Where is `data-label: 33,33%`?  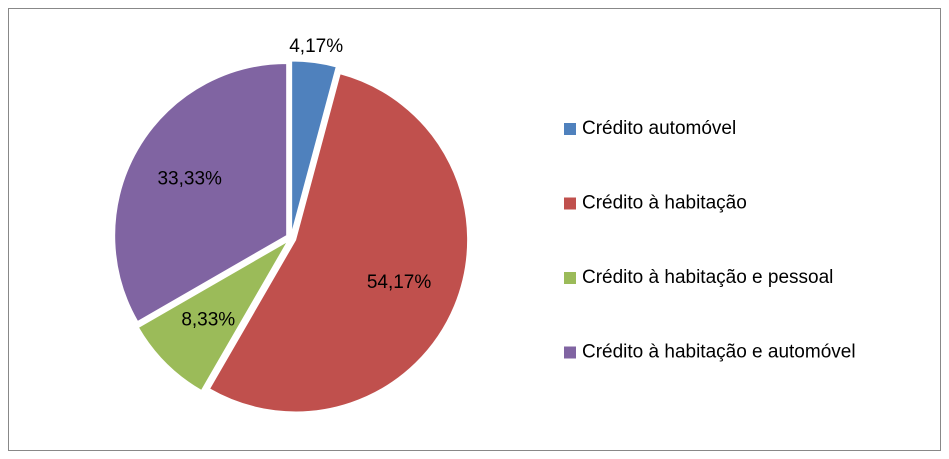
data-label: 33,33% is located at coordinates (189, 179).